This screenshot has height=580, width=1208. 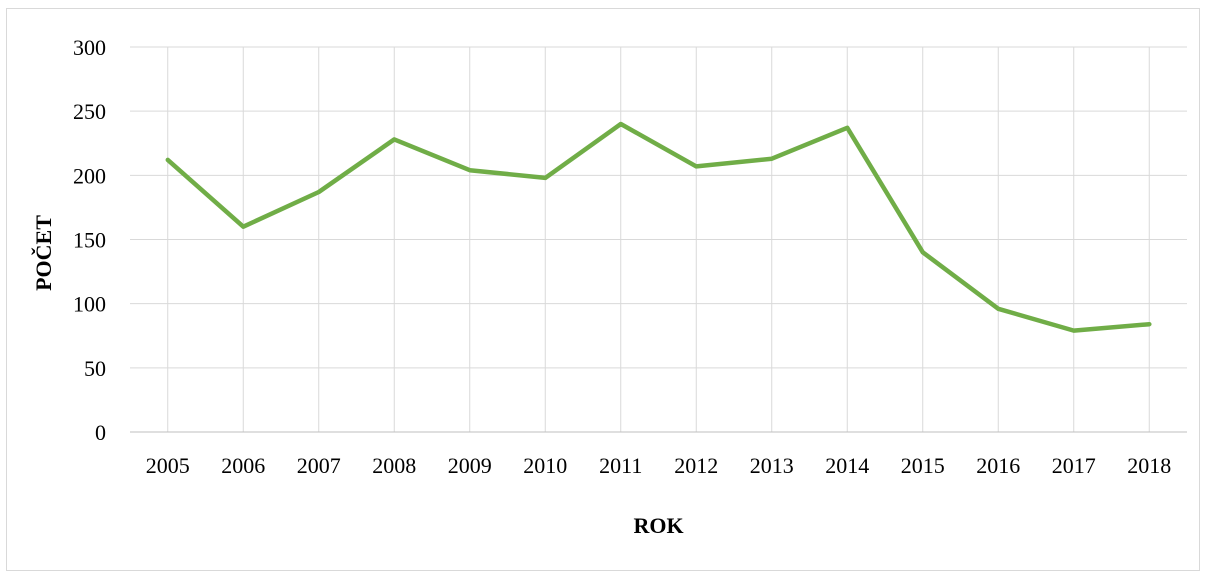 What do you see at coordinates (95, 368) in the screenshot?
I see `y-tick-label: 50` at bounding box center [95, 368].